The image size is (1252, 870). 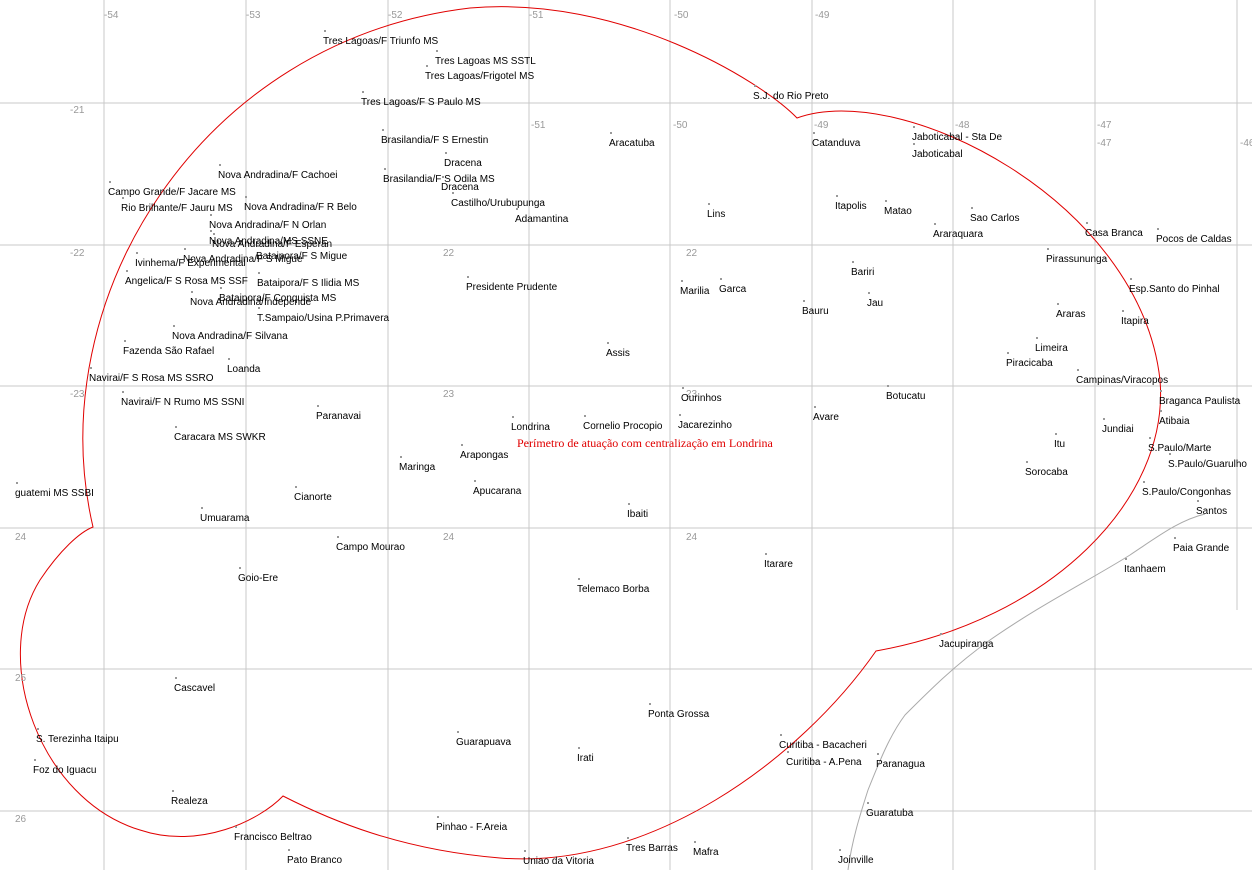 What do you see at coordinates (538, 125) in the screenshot?
I see `grid-label: -51` at bounding box center [538, 125].